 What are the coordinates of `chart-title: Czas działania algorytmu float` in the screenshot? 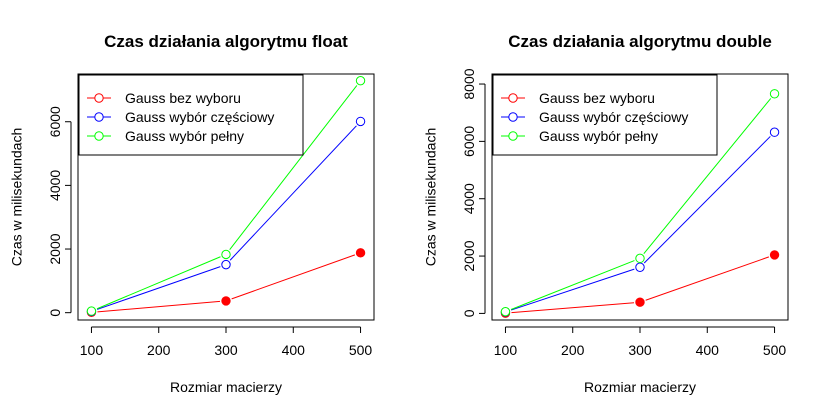 It's located at (226, 41).